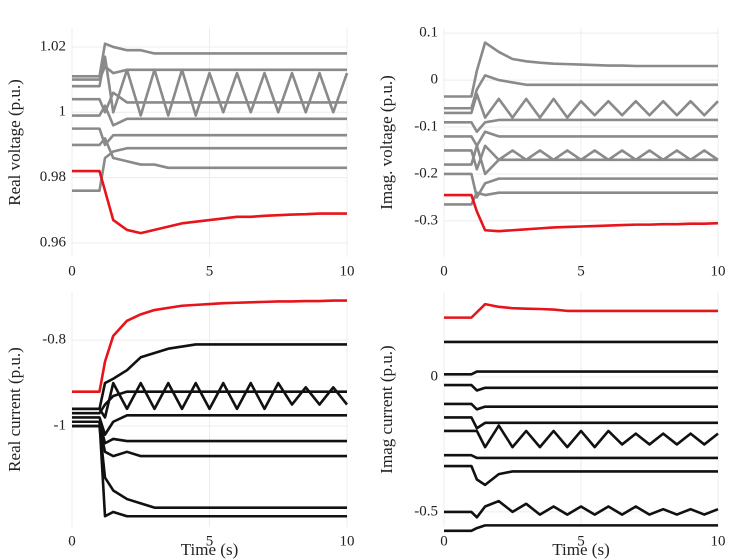  What do you see at coordinates (426, 126) in the screenshot?
I see `y-tick-label: -0.1` at bounding box center [426, 126].